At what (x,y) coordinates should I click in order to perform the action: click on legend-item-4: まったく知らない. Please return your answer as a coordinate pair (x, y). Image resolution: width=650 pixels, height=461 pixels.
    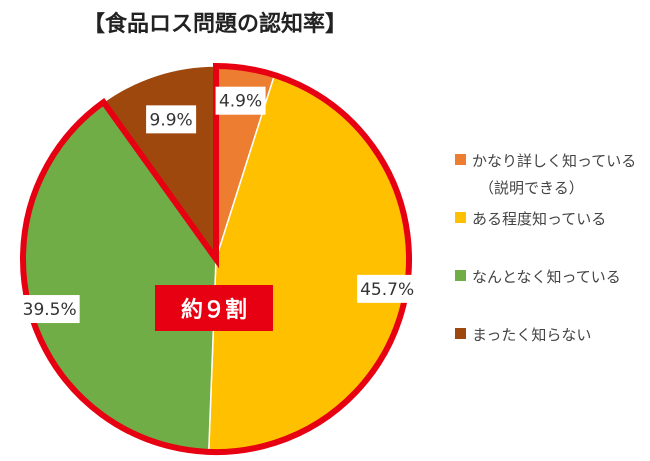
    Looking at the image, I should click on (523, 334).